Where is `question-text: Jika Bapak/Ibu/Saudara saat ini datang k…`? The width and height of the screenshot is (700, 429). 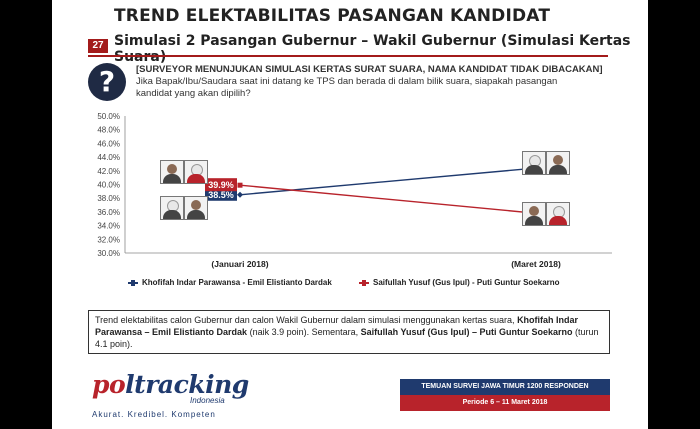 question-text: Jika Bapak/Ibu/Saudara saat ini datang k… is located at coordinates (347, 87).